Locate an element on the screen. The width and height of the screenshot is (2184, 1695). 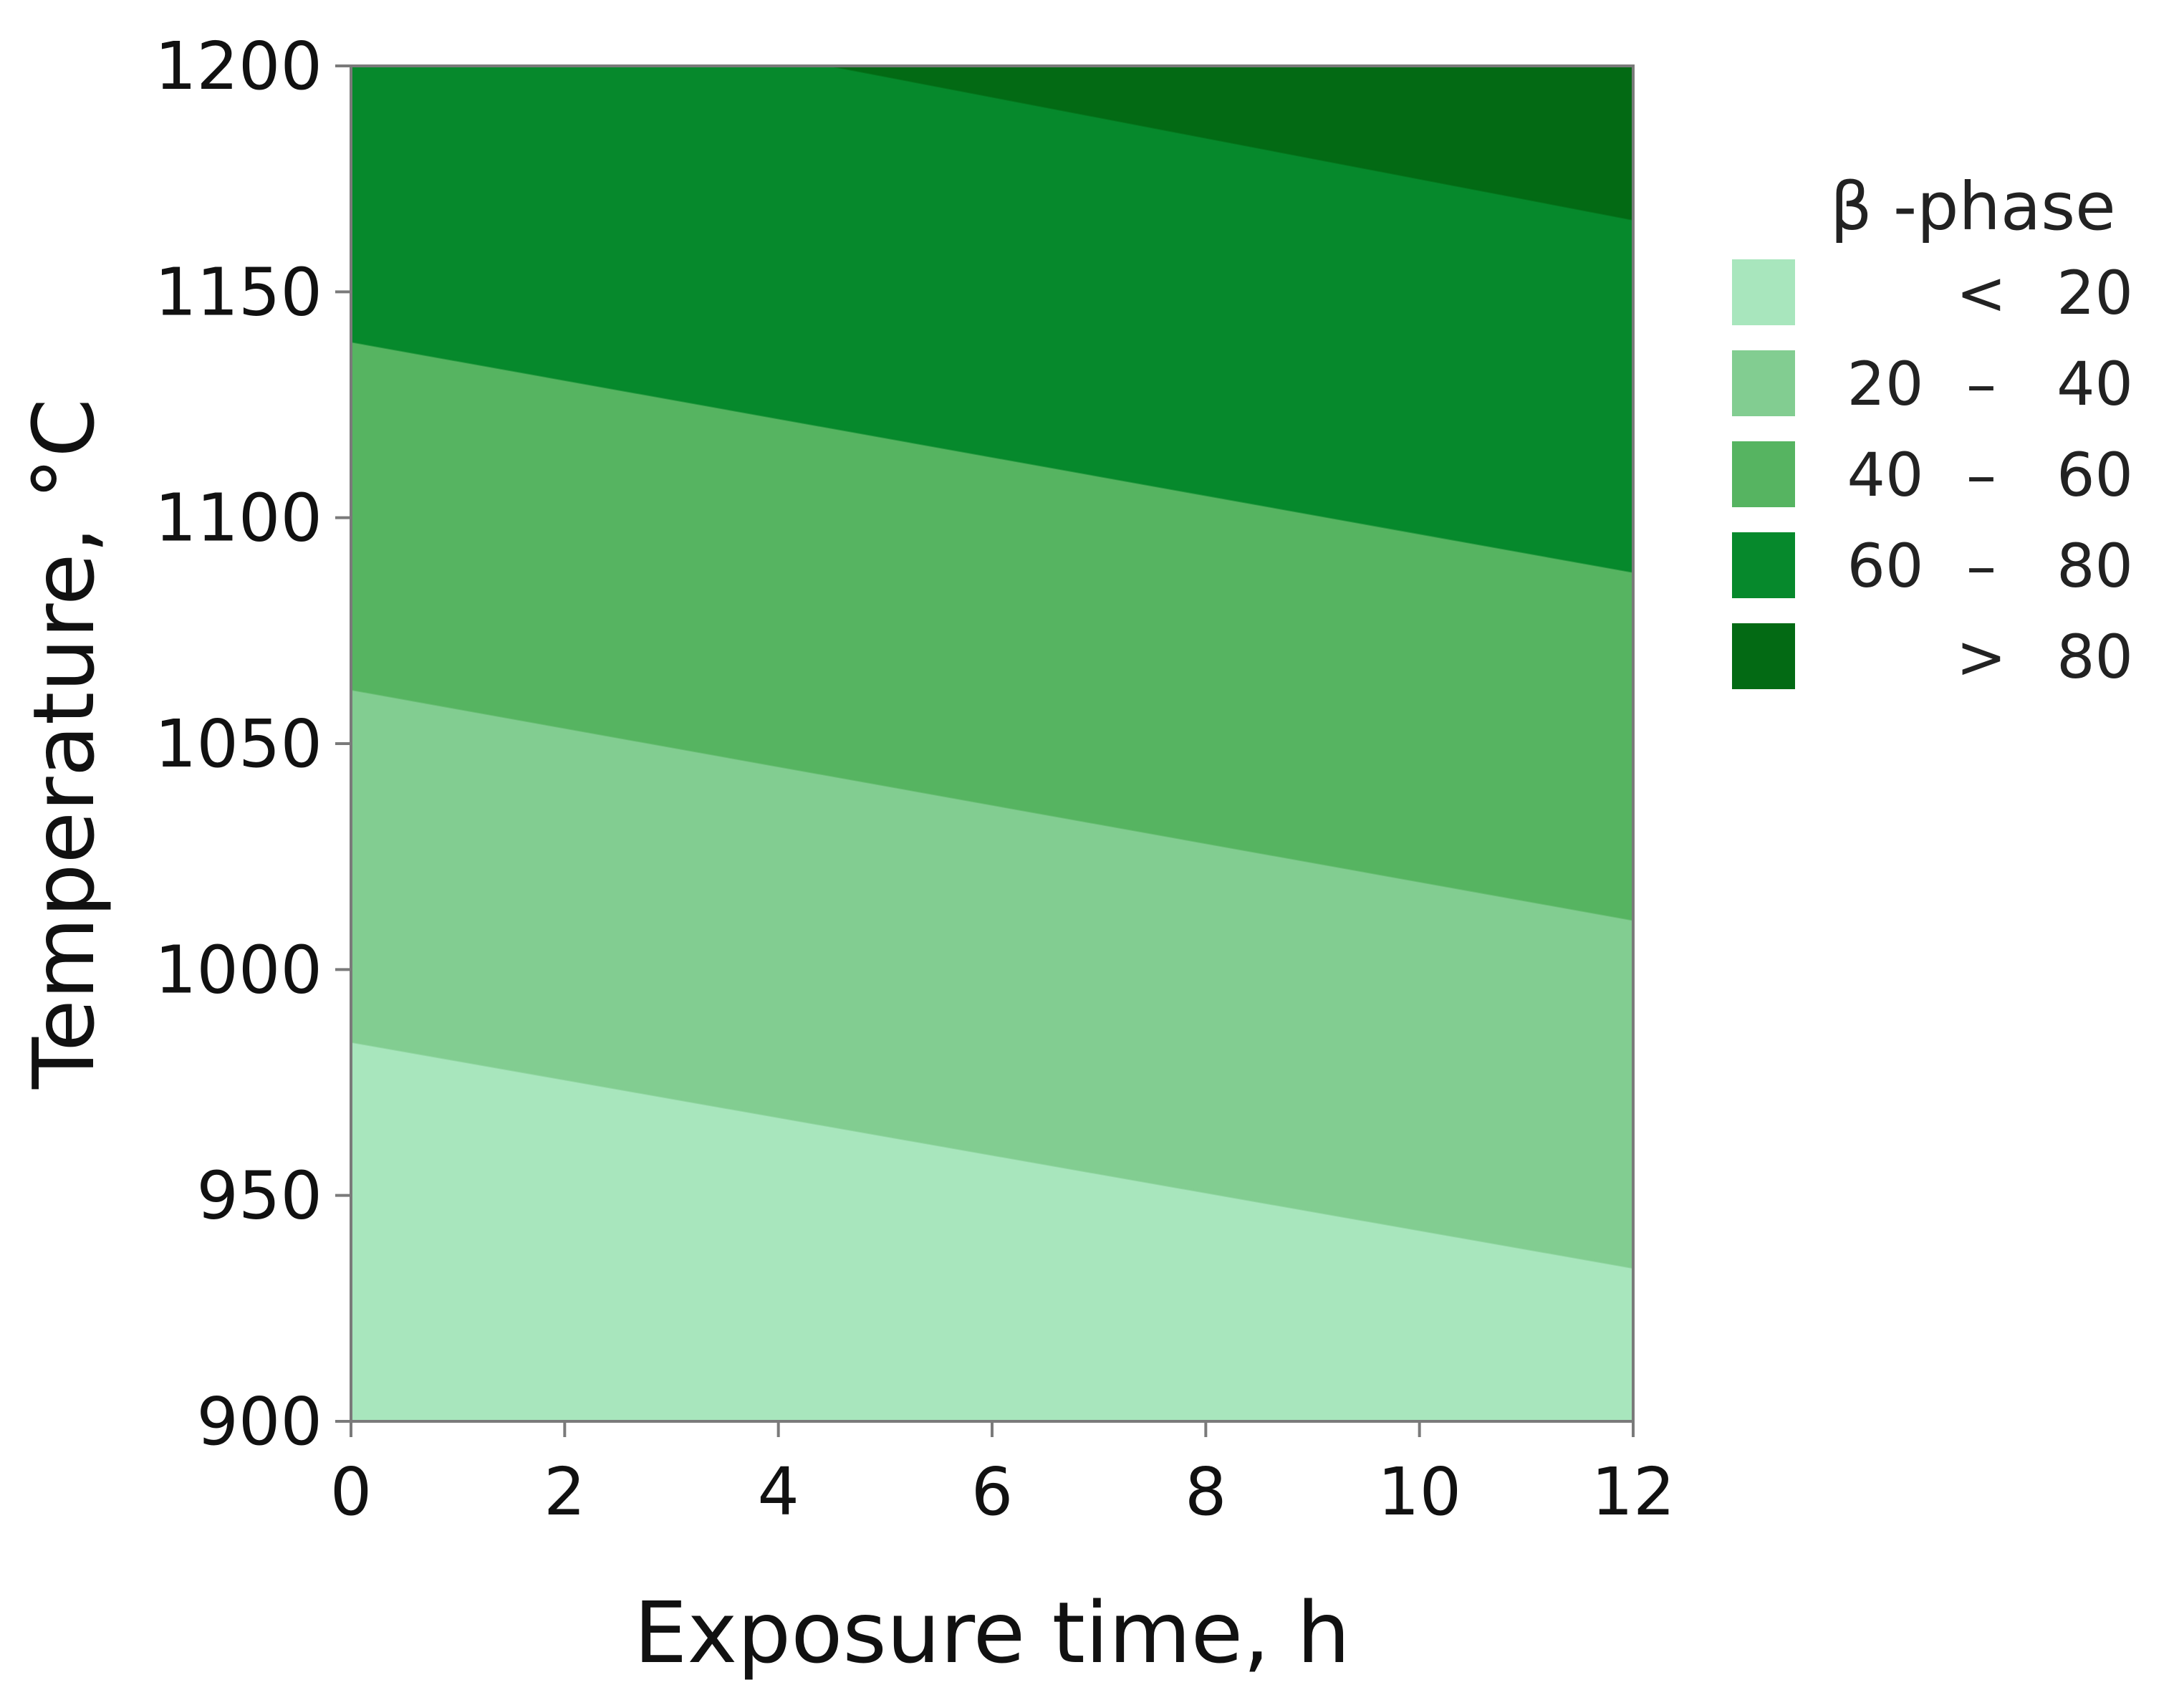
legend-range-high: 60 is located at coordinates (2094, 475).